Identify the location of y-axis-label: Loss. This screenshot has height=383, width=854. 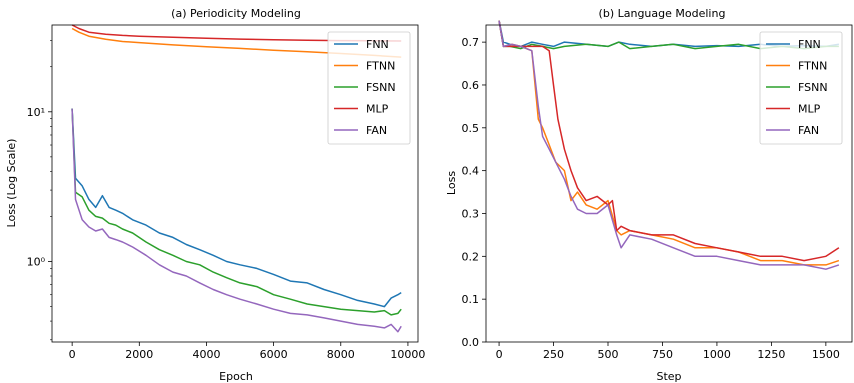
(451, 183).